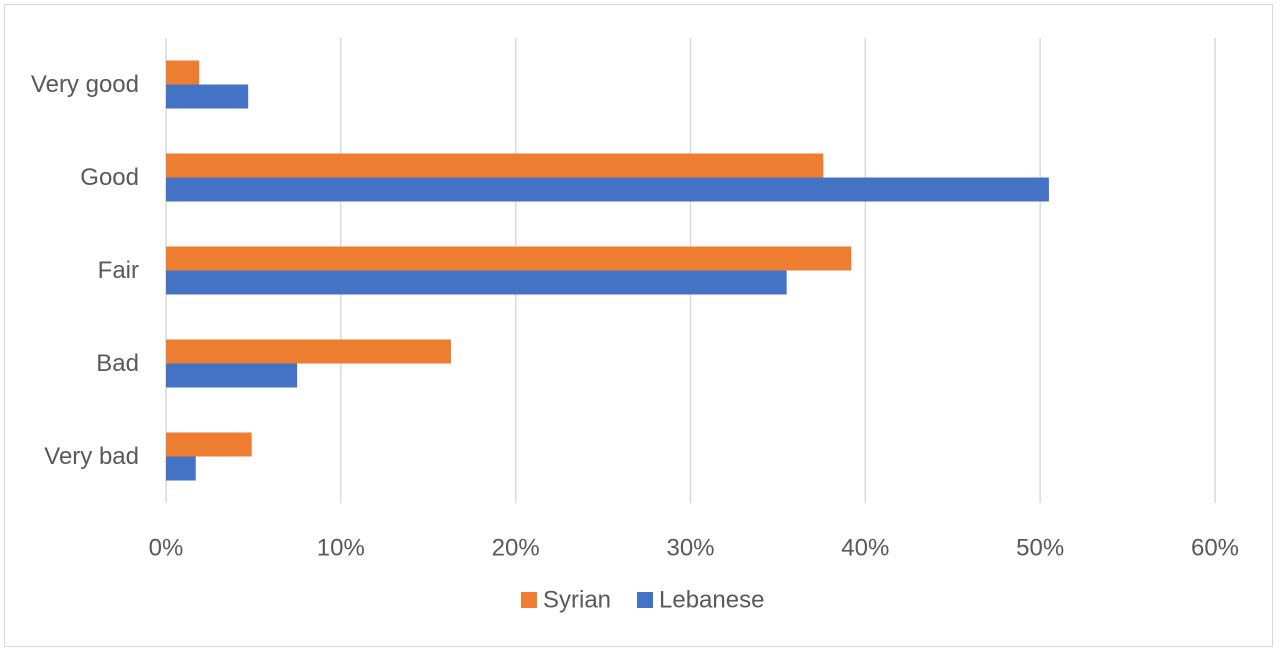 This screenshot has width=1280, height=655. Describe the element at coordinates (865, 548) in the screenshot. I see `x-tick-label: 40%` at that location.